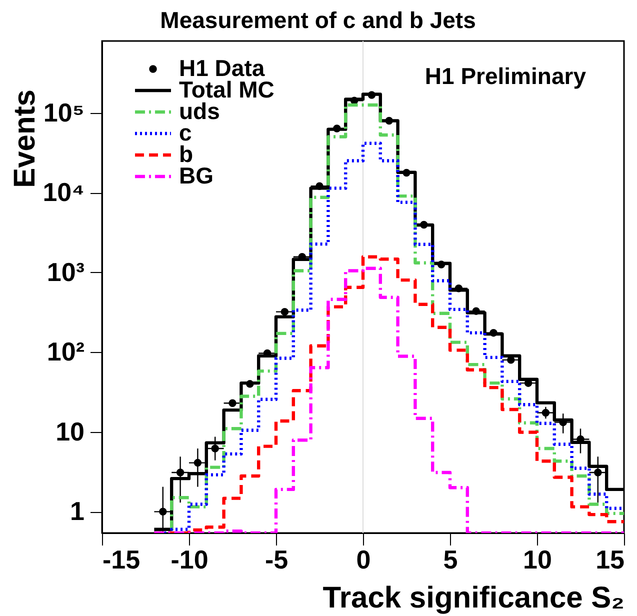 The width and height of the screenshot is (637, 616). What do you see at coordinates (318, 20) in the screenshot?
I see `chart-title: Measurement of c and b Jets` at bounding box center [318, 20].